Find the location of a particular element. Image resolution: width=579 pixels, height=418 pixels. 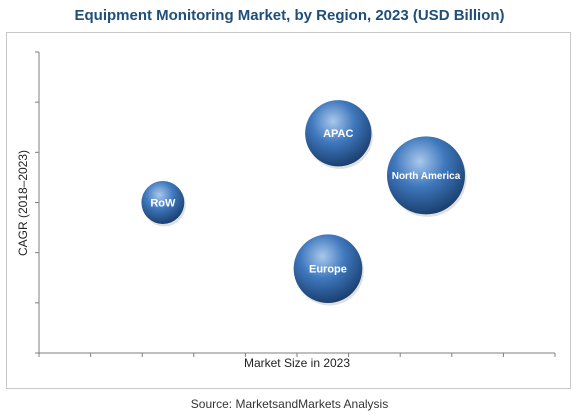

bubble-label: North America is located at coordinates (426, 176).